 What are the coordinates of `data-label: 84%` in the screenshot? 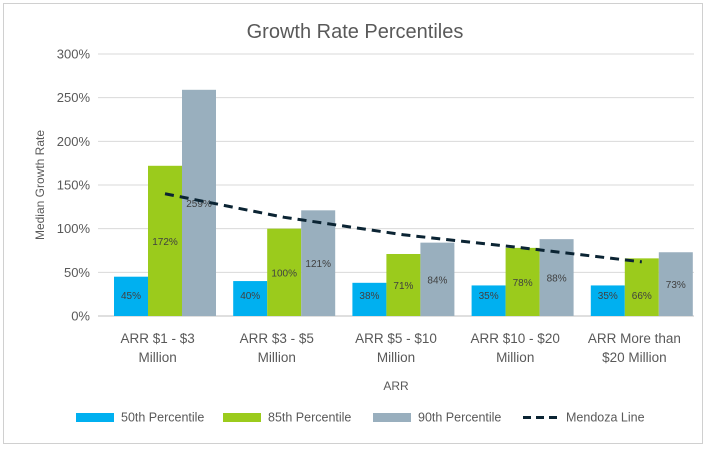 It's located at (437, 280).